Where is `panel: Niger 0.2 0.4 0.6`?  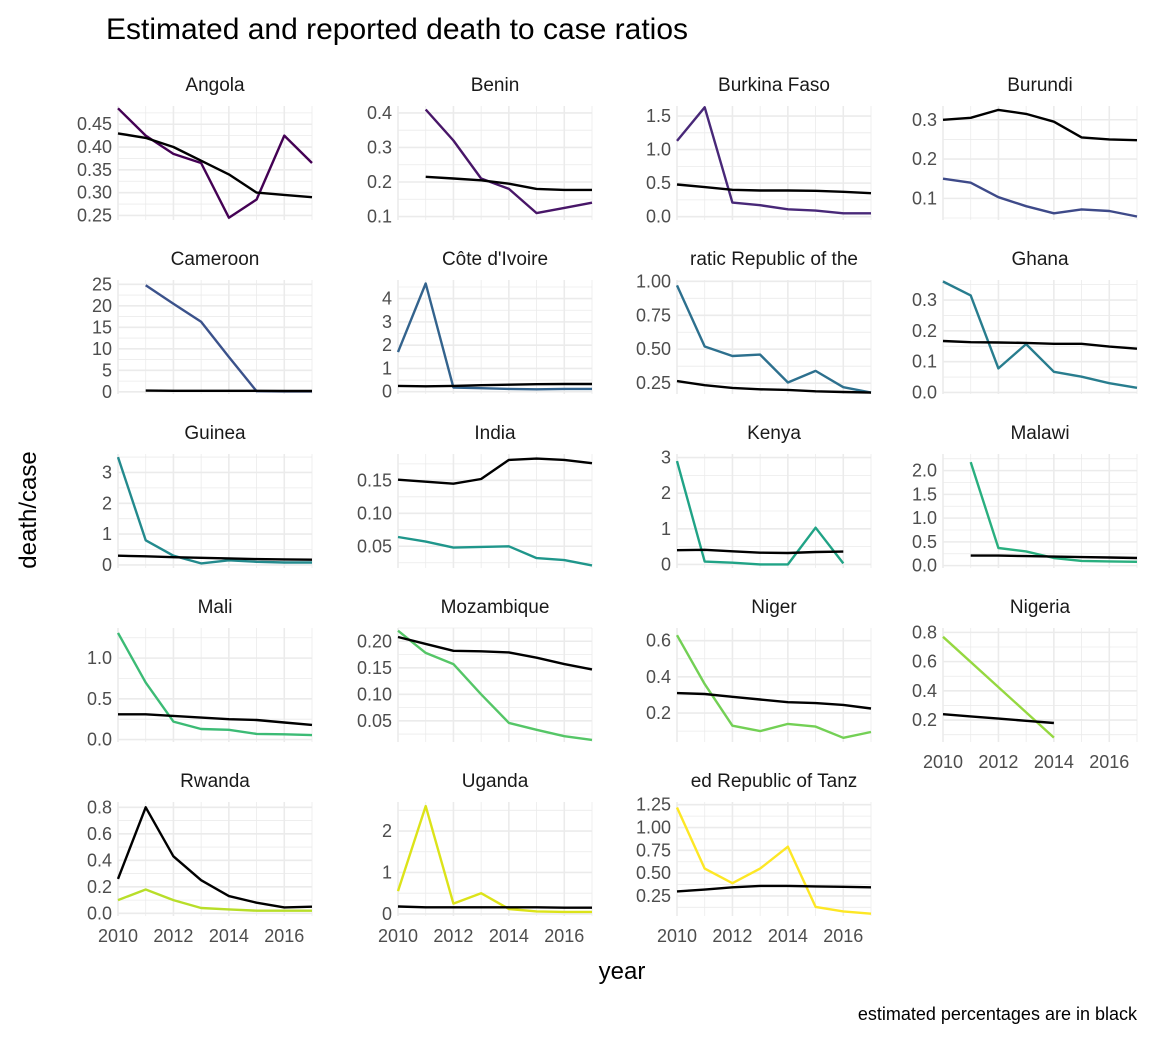 panel: Niger 0.2 0.4 0.6 is located at coordinates (758, 669).